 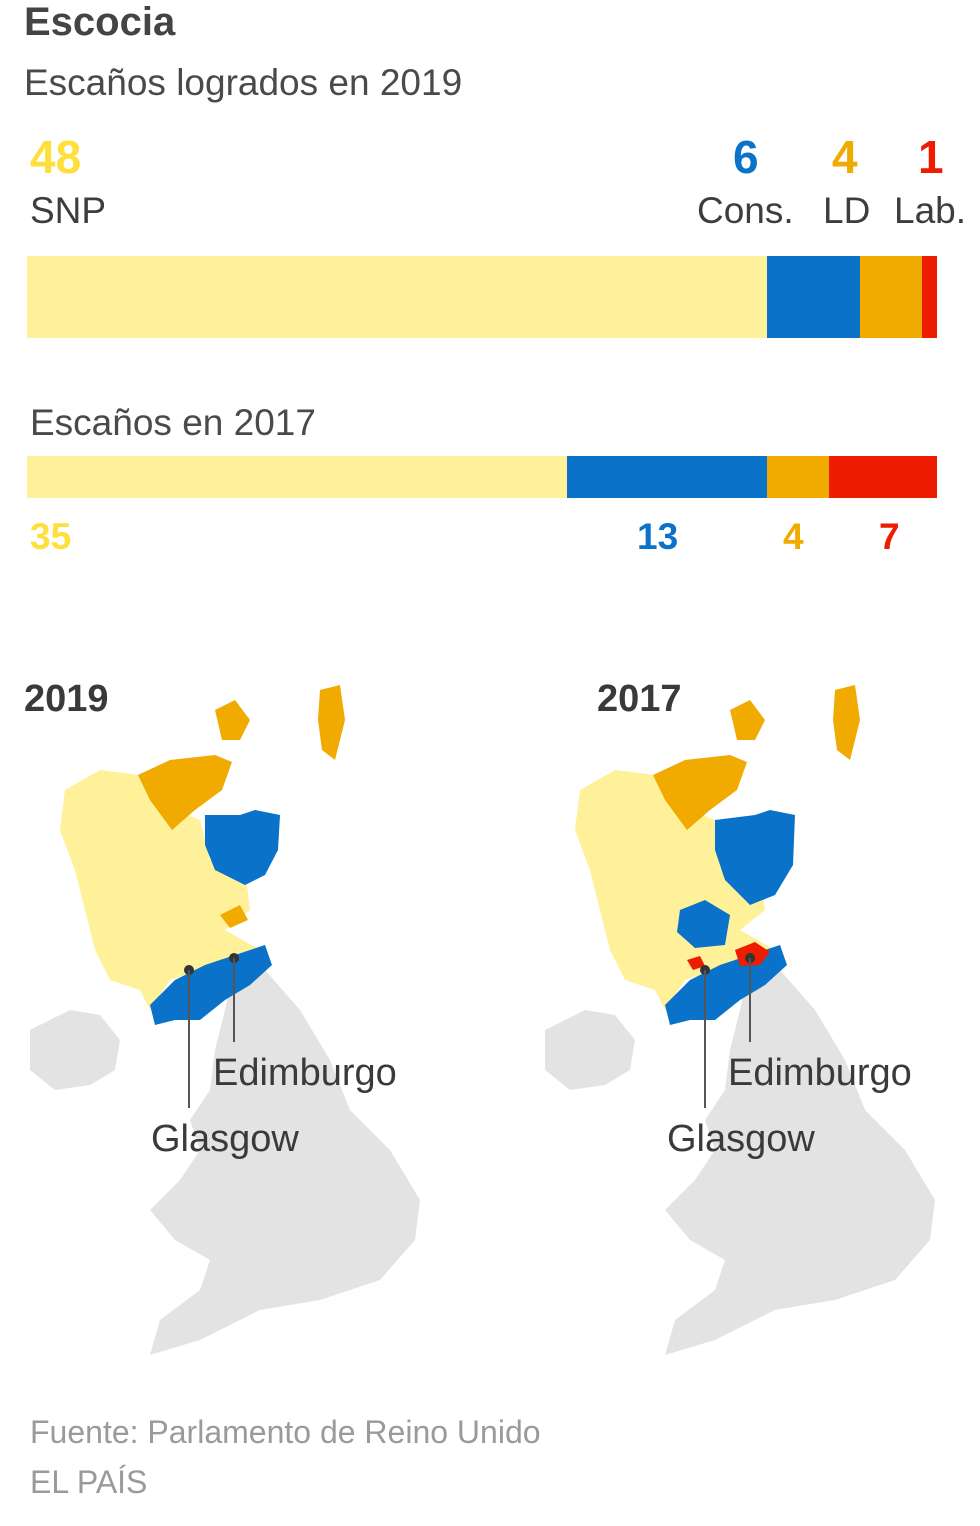 What do you see at coordinates (703, 924) in the screenshot?
I see `perth-cons-region` at bounding box center [703, 924].